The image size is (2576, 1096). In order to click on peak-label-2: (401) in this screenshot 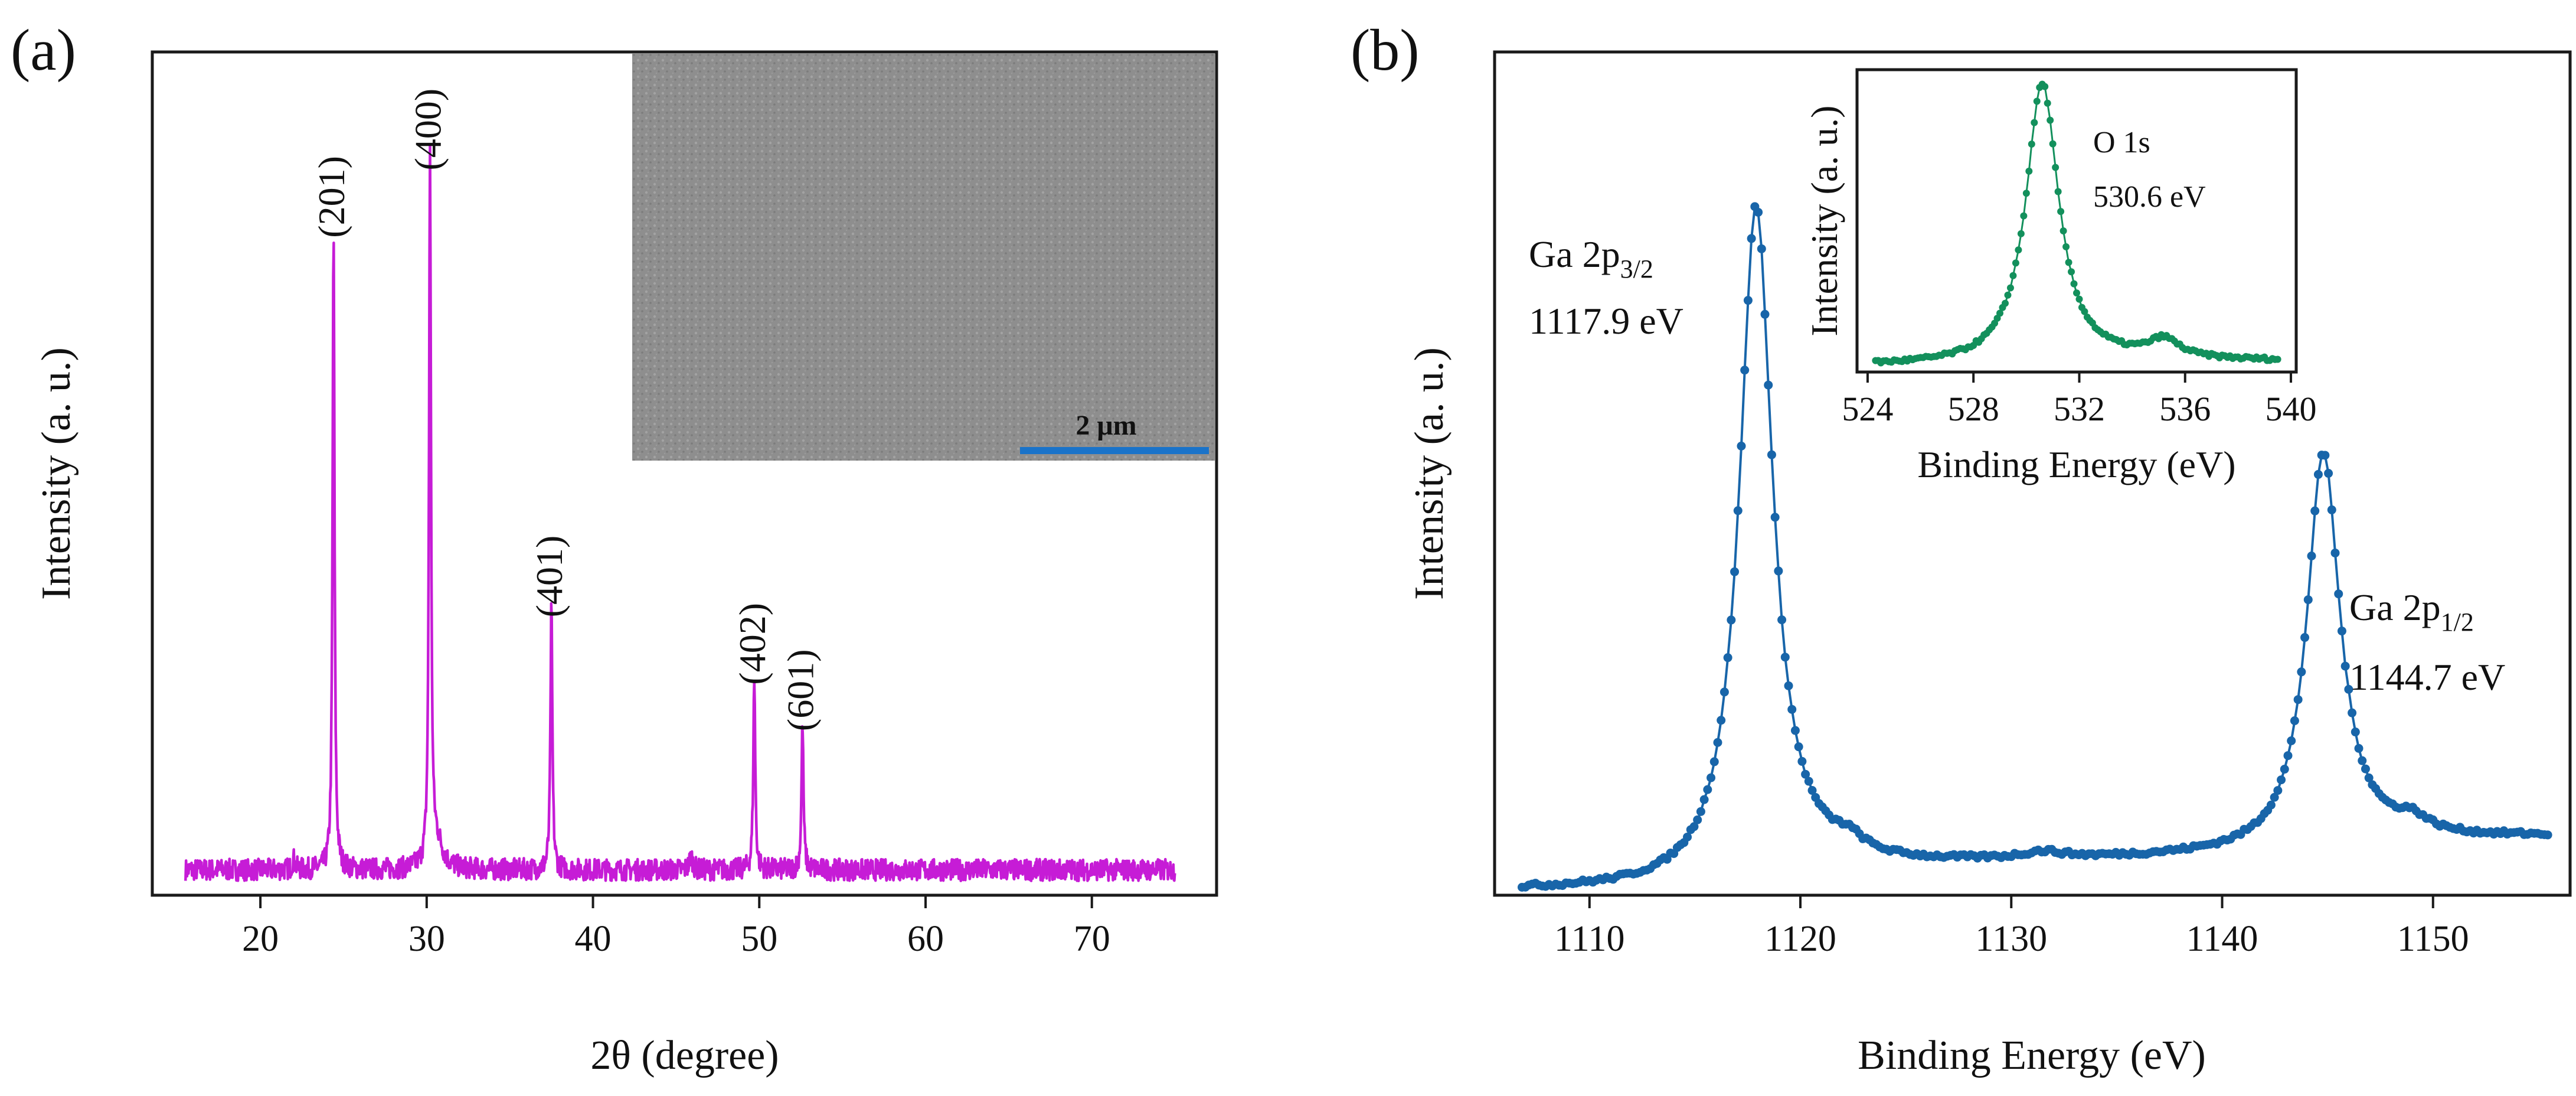, I will do `click(549, 577)`.